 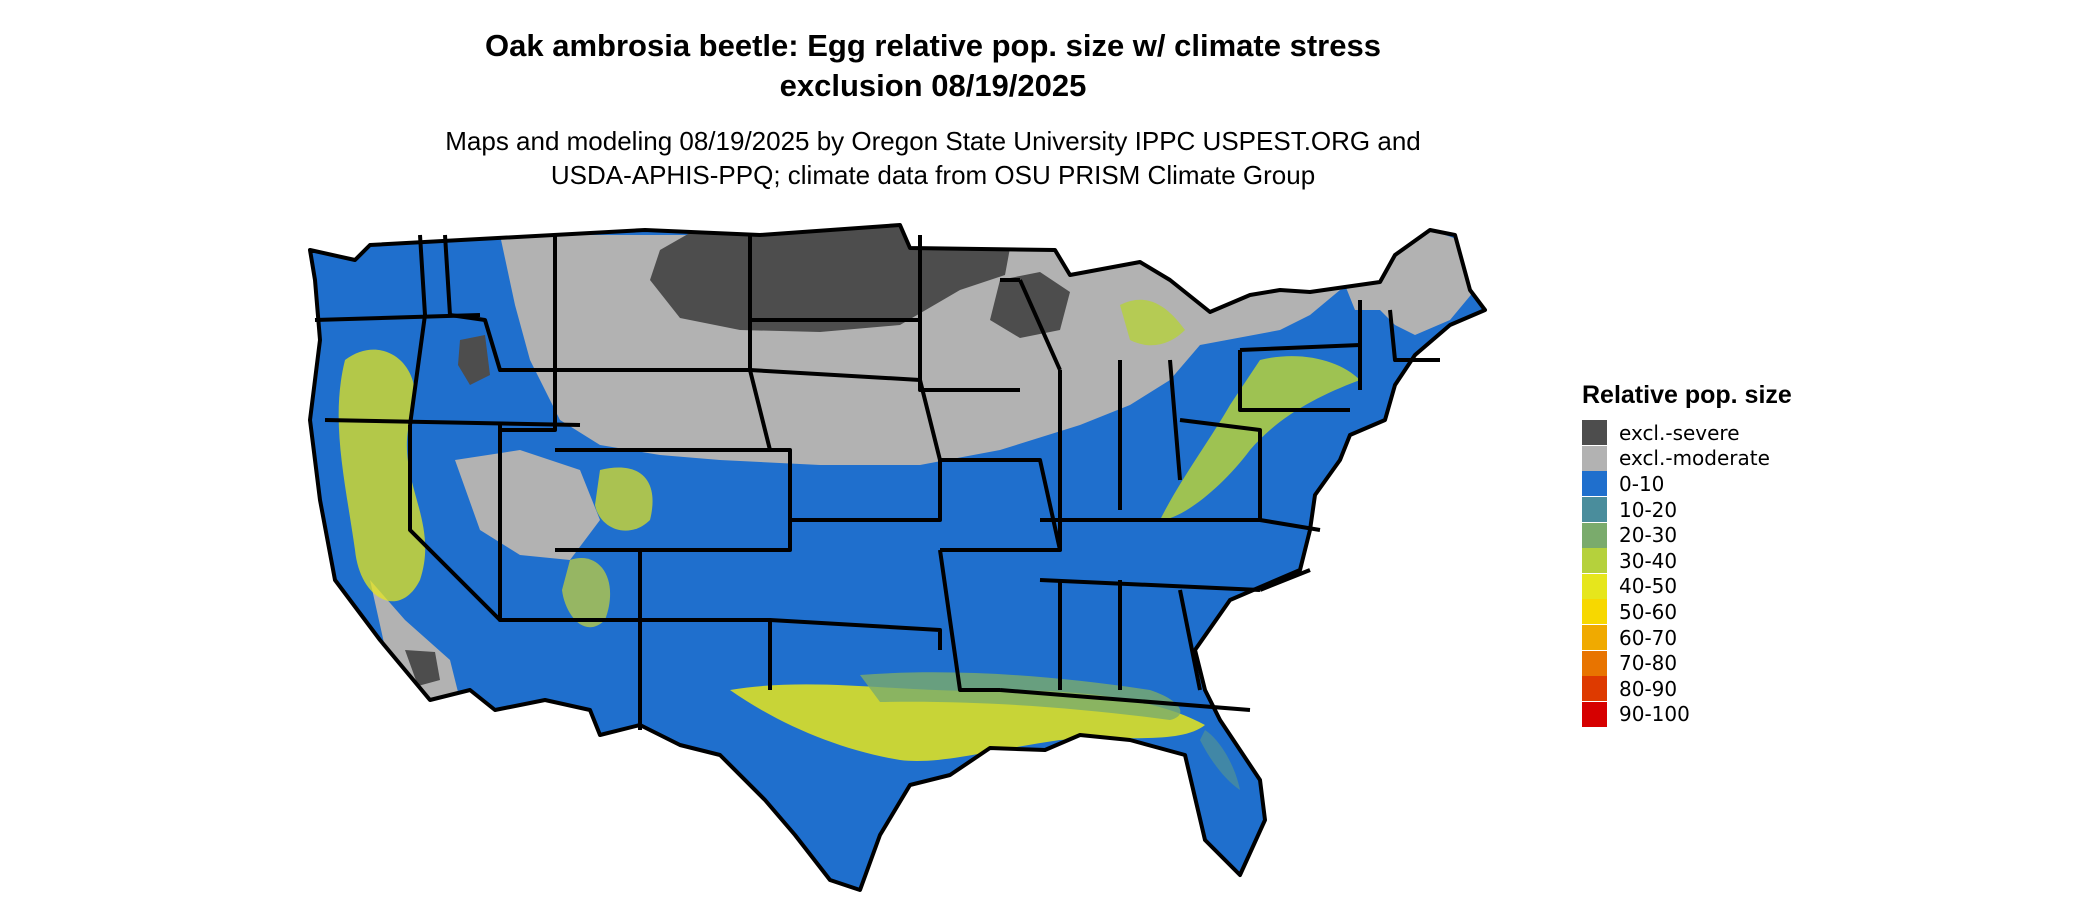 I want to click on border-ar-la-ms, so click(x=969, y=620).